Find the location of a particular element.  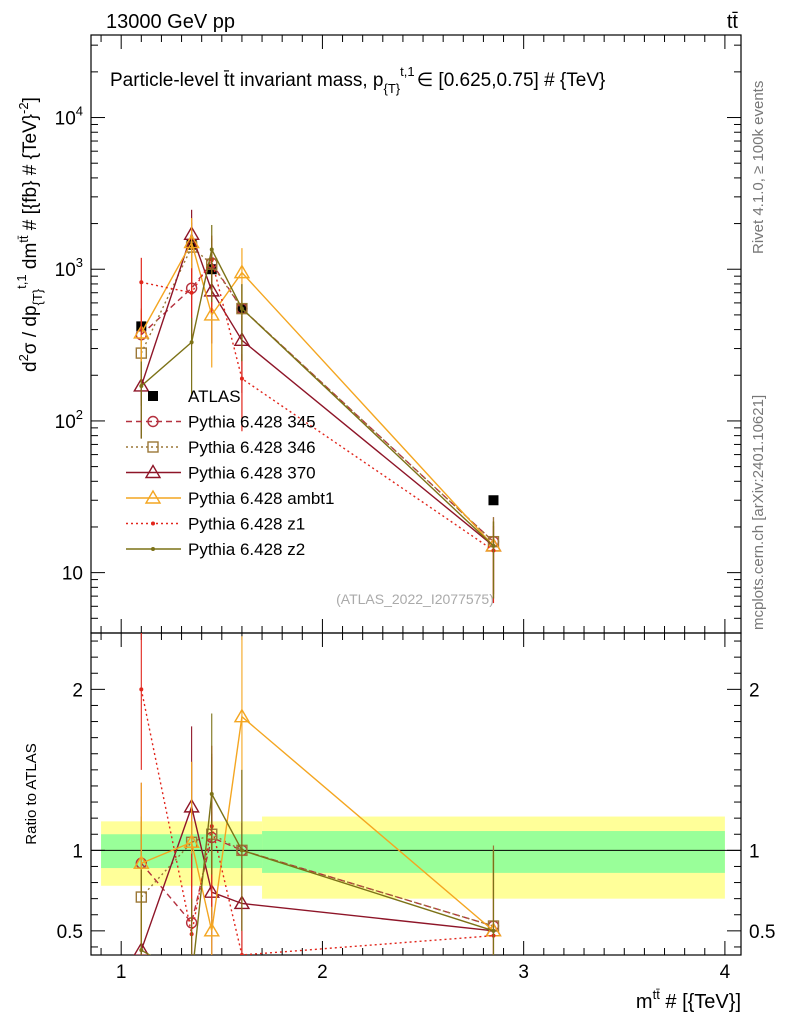

legend-entry-4: Pythia 6.428 ambt1 is located at coordinates (230, 498).